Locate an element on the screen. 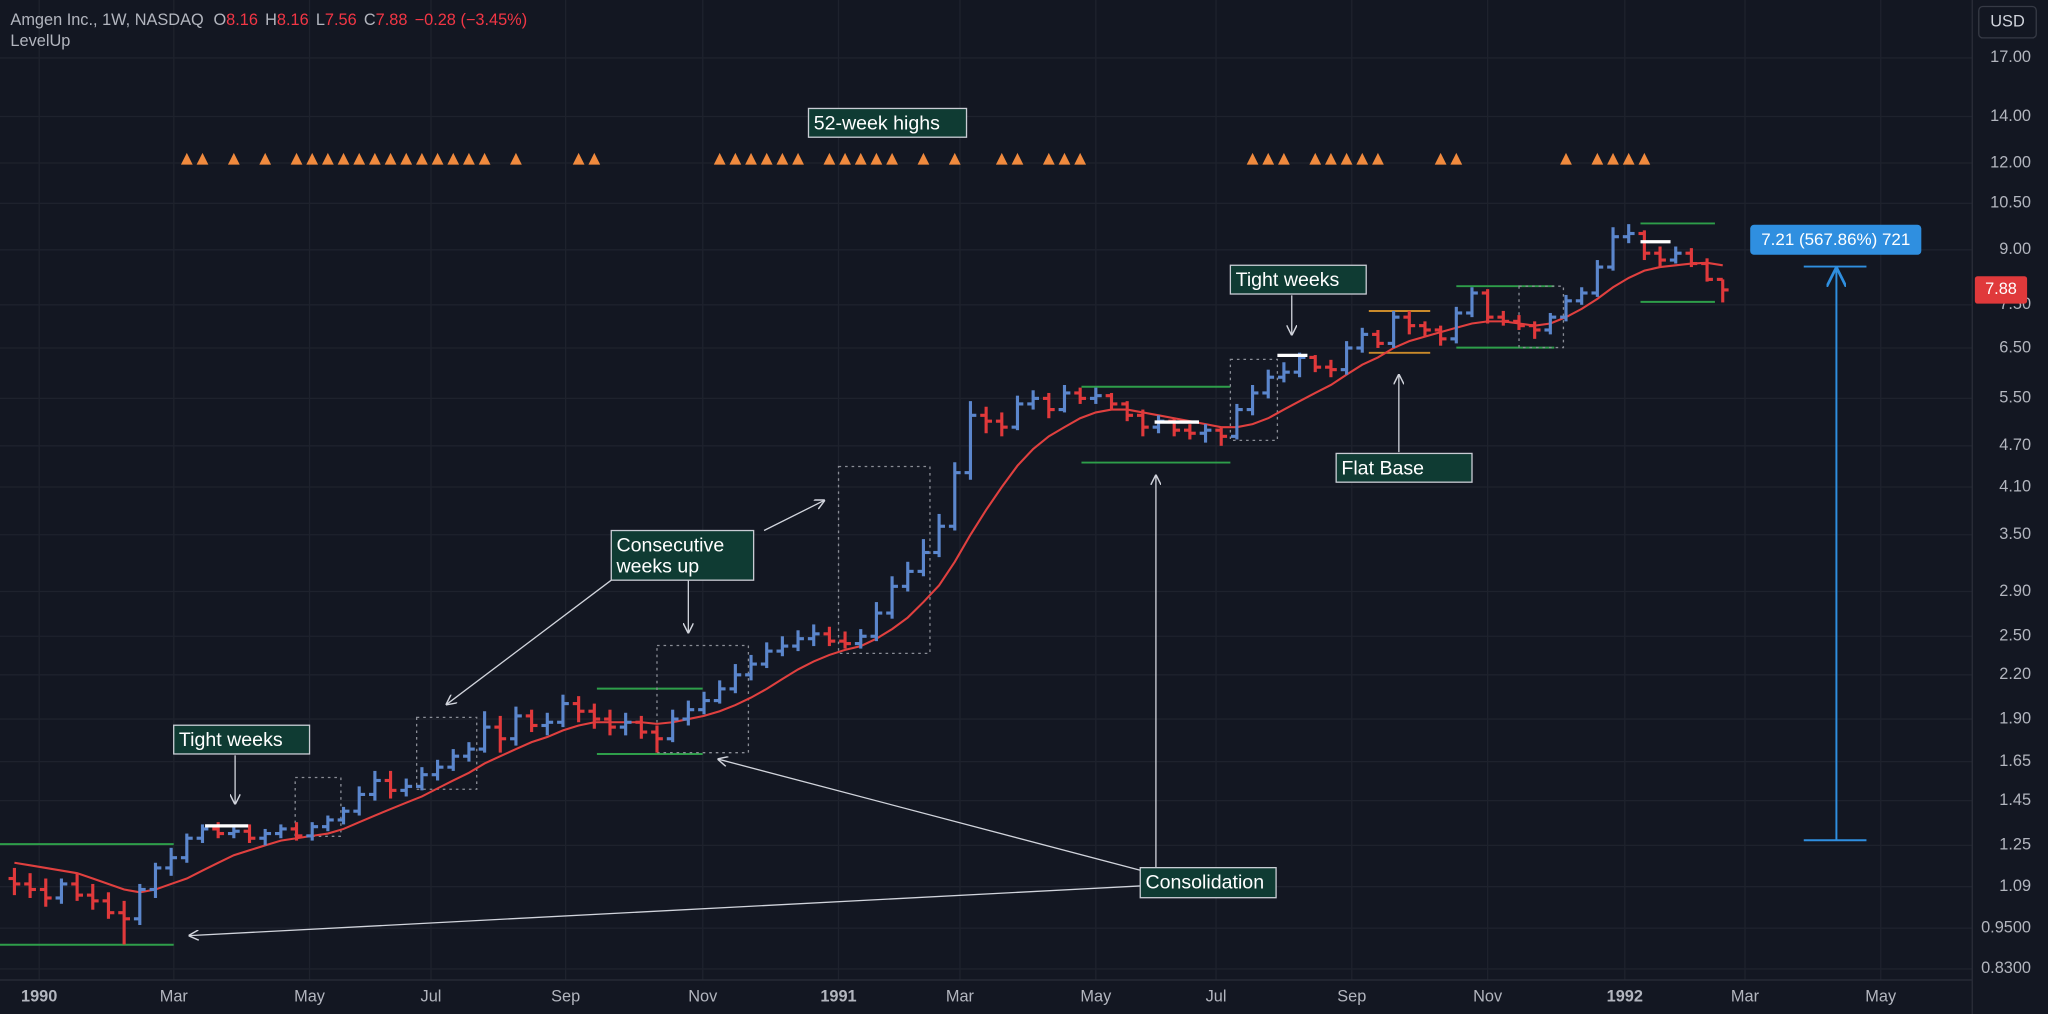 The height and width of the screenshot is (1014, 2048). x-tick-label: Nov is located at coordinates (1488, 996).